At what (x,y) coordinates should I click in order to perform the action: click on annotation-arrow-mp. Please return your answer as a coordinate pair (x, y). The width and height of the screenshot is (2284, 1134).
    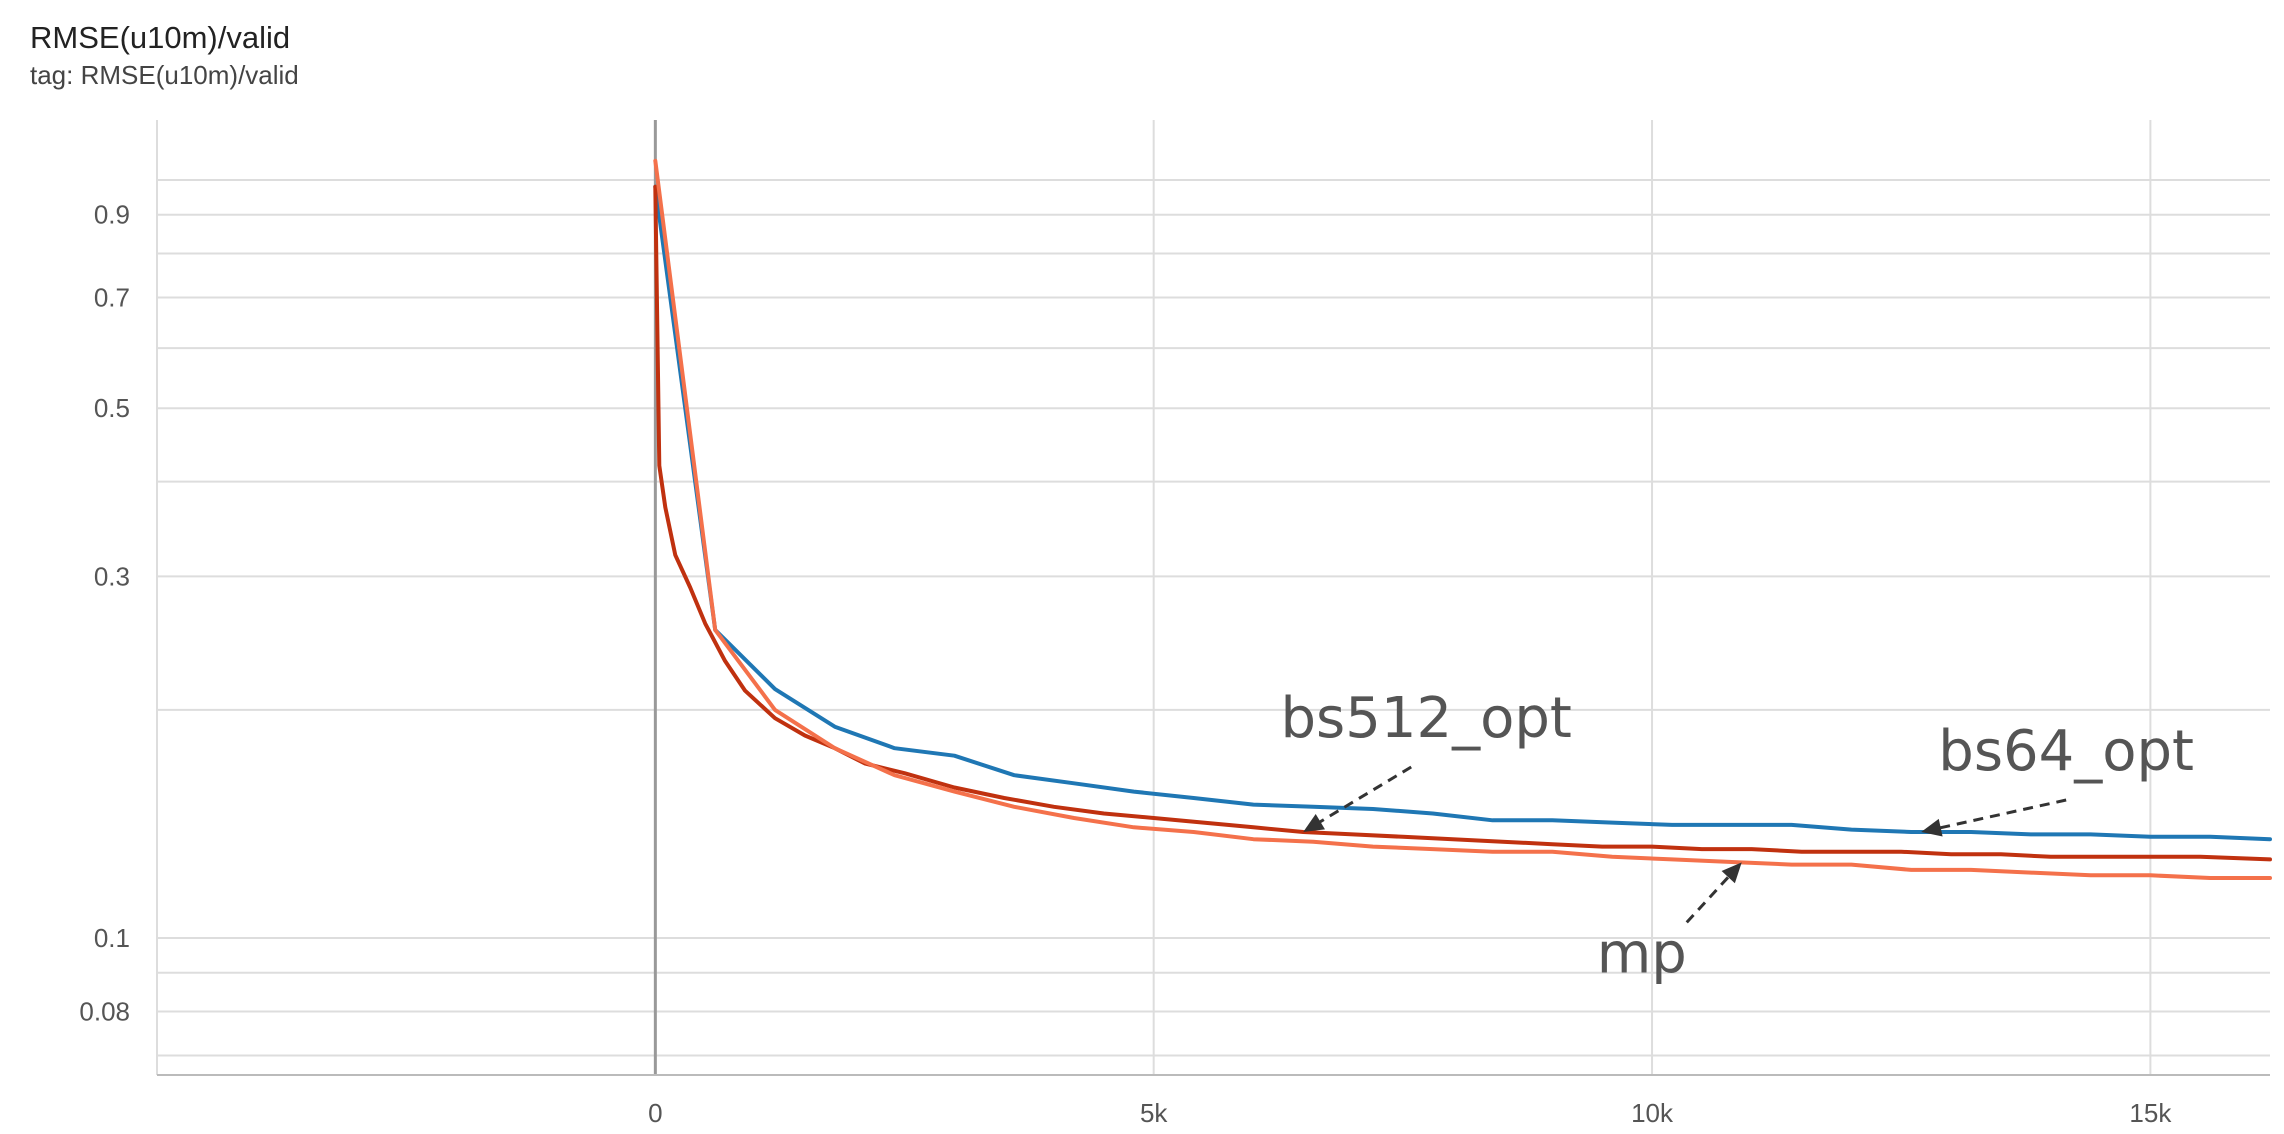
    Looking at the image, I should click on (1712, 894).